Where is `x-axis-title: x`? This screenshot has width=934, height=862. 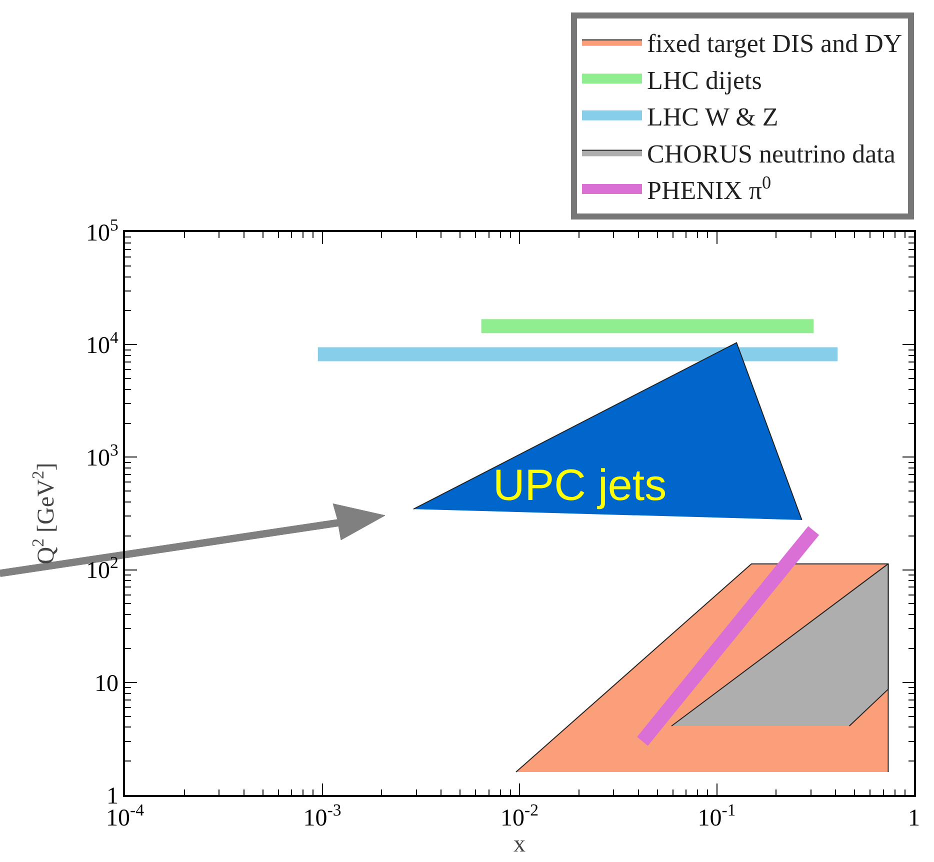
x-axis-title: x is located at coordinates (520, 845).